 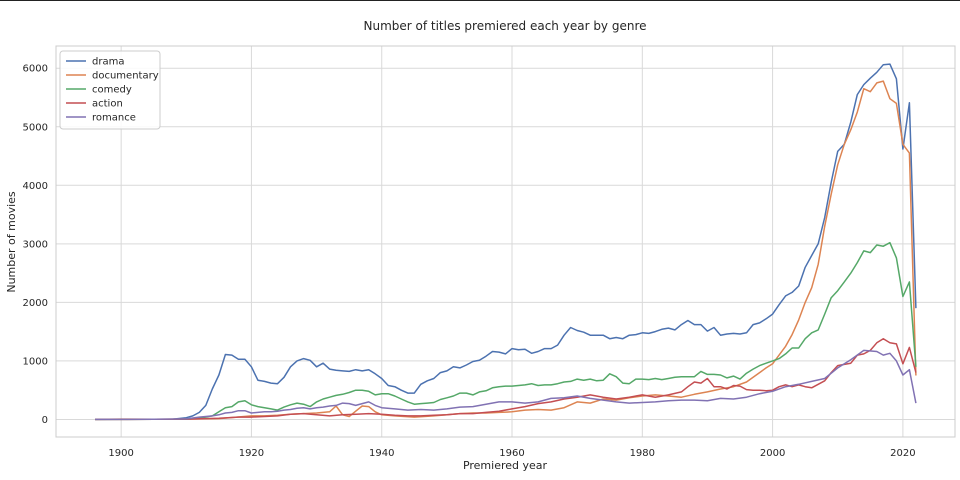 What do you see at coordinates (35, 361) in the screenshot?
I see `y-tick-label: 1000` at bounding box center [35, 361].